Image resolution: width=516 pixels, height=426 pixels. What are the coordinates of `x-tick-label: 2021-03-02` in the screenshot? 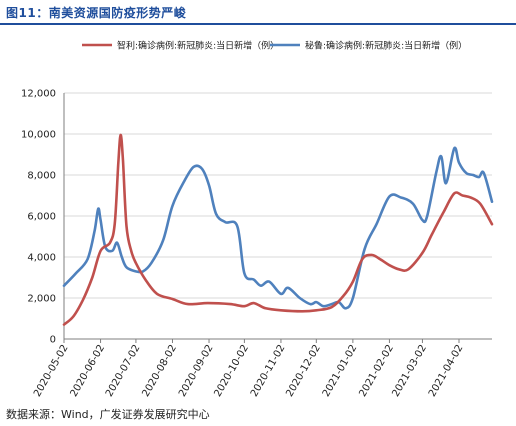 It's located at (409, 371).